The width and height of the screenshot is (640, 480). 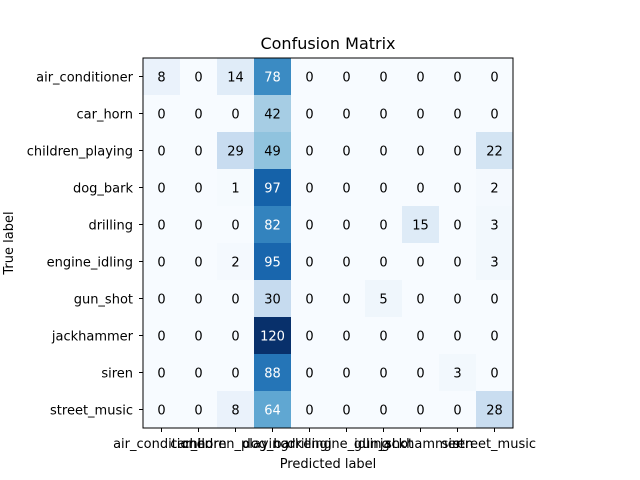 I want to click on y-tick-label: dog_bark, so click(x=103, y=189).